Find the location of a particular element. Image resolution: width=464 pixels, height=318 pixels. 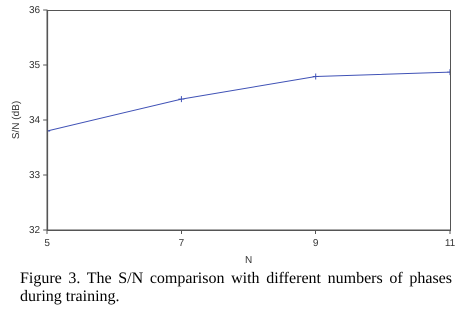

x-tick-label: 9 is located at coordinates (315, 243).